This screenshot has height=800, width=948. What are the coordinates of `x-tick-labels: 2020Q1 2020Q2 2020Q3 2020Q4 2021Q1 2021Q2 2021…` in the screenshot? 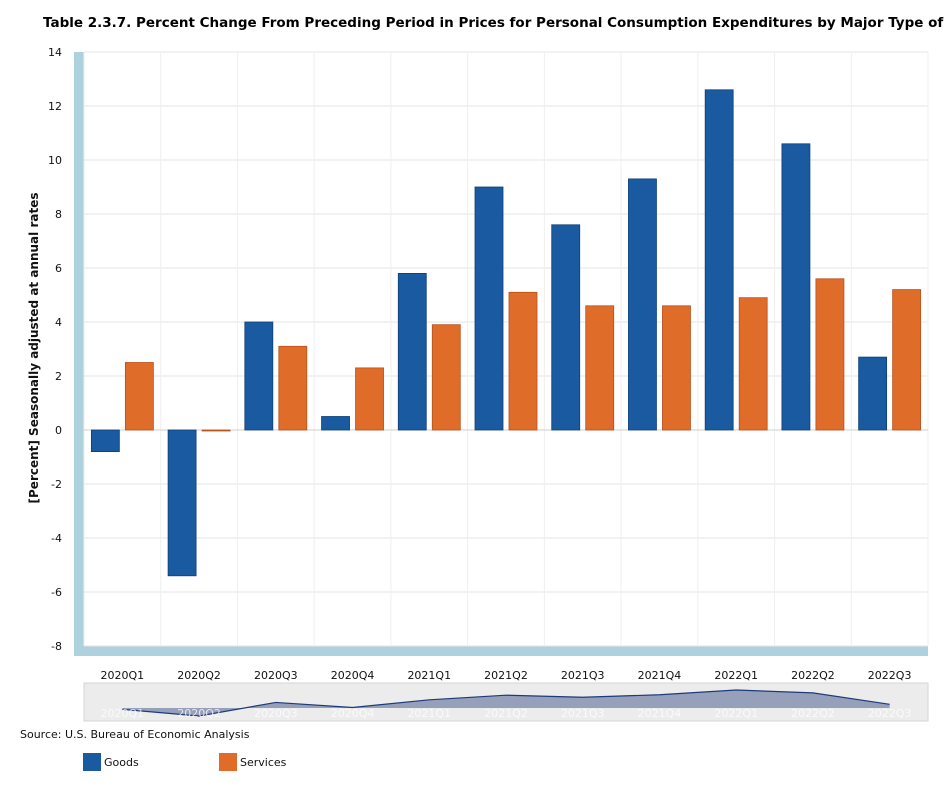 It's located at (506, 675).